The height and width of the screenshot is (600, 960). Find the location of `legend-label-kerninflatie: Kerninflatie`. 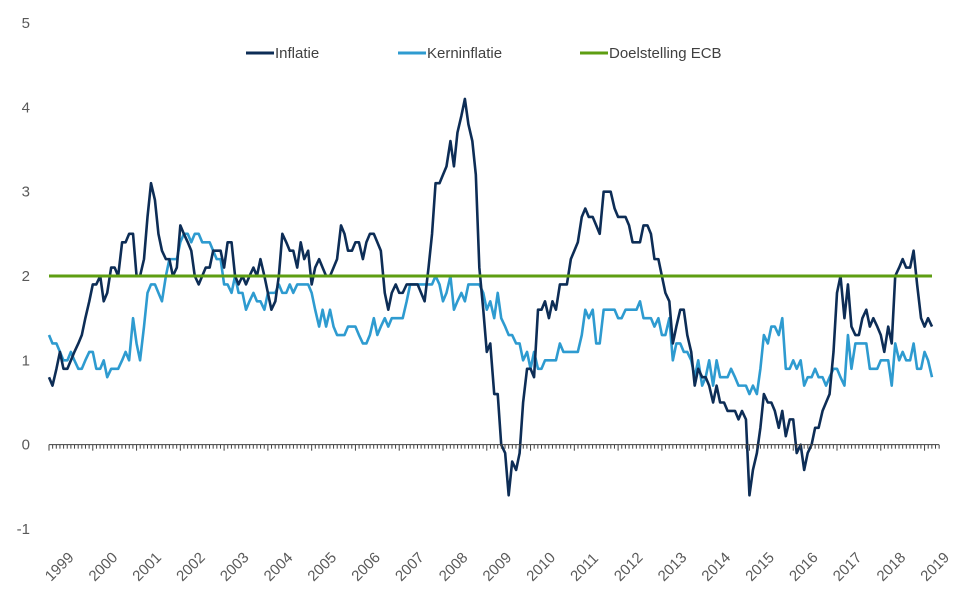

legend-label-kerninflatie: Kerninflatie is located at coordinates (464, 53).